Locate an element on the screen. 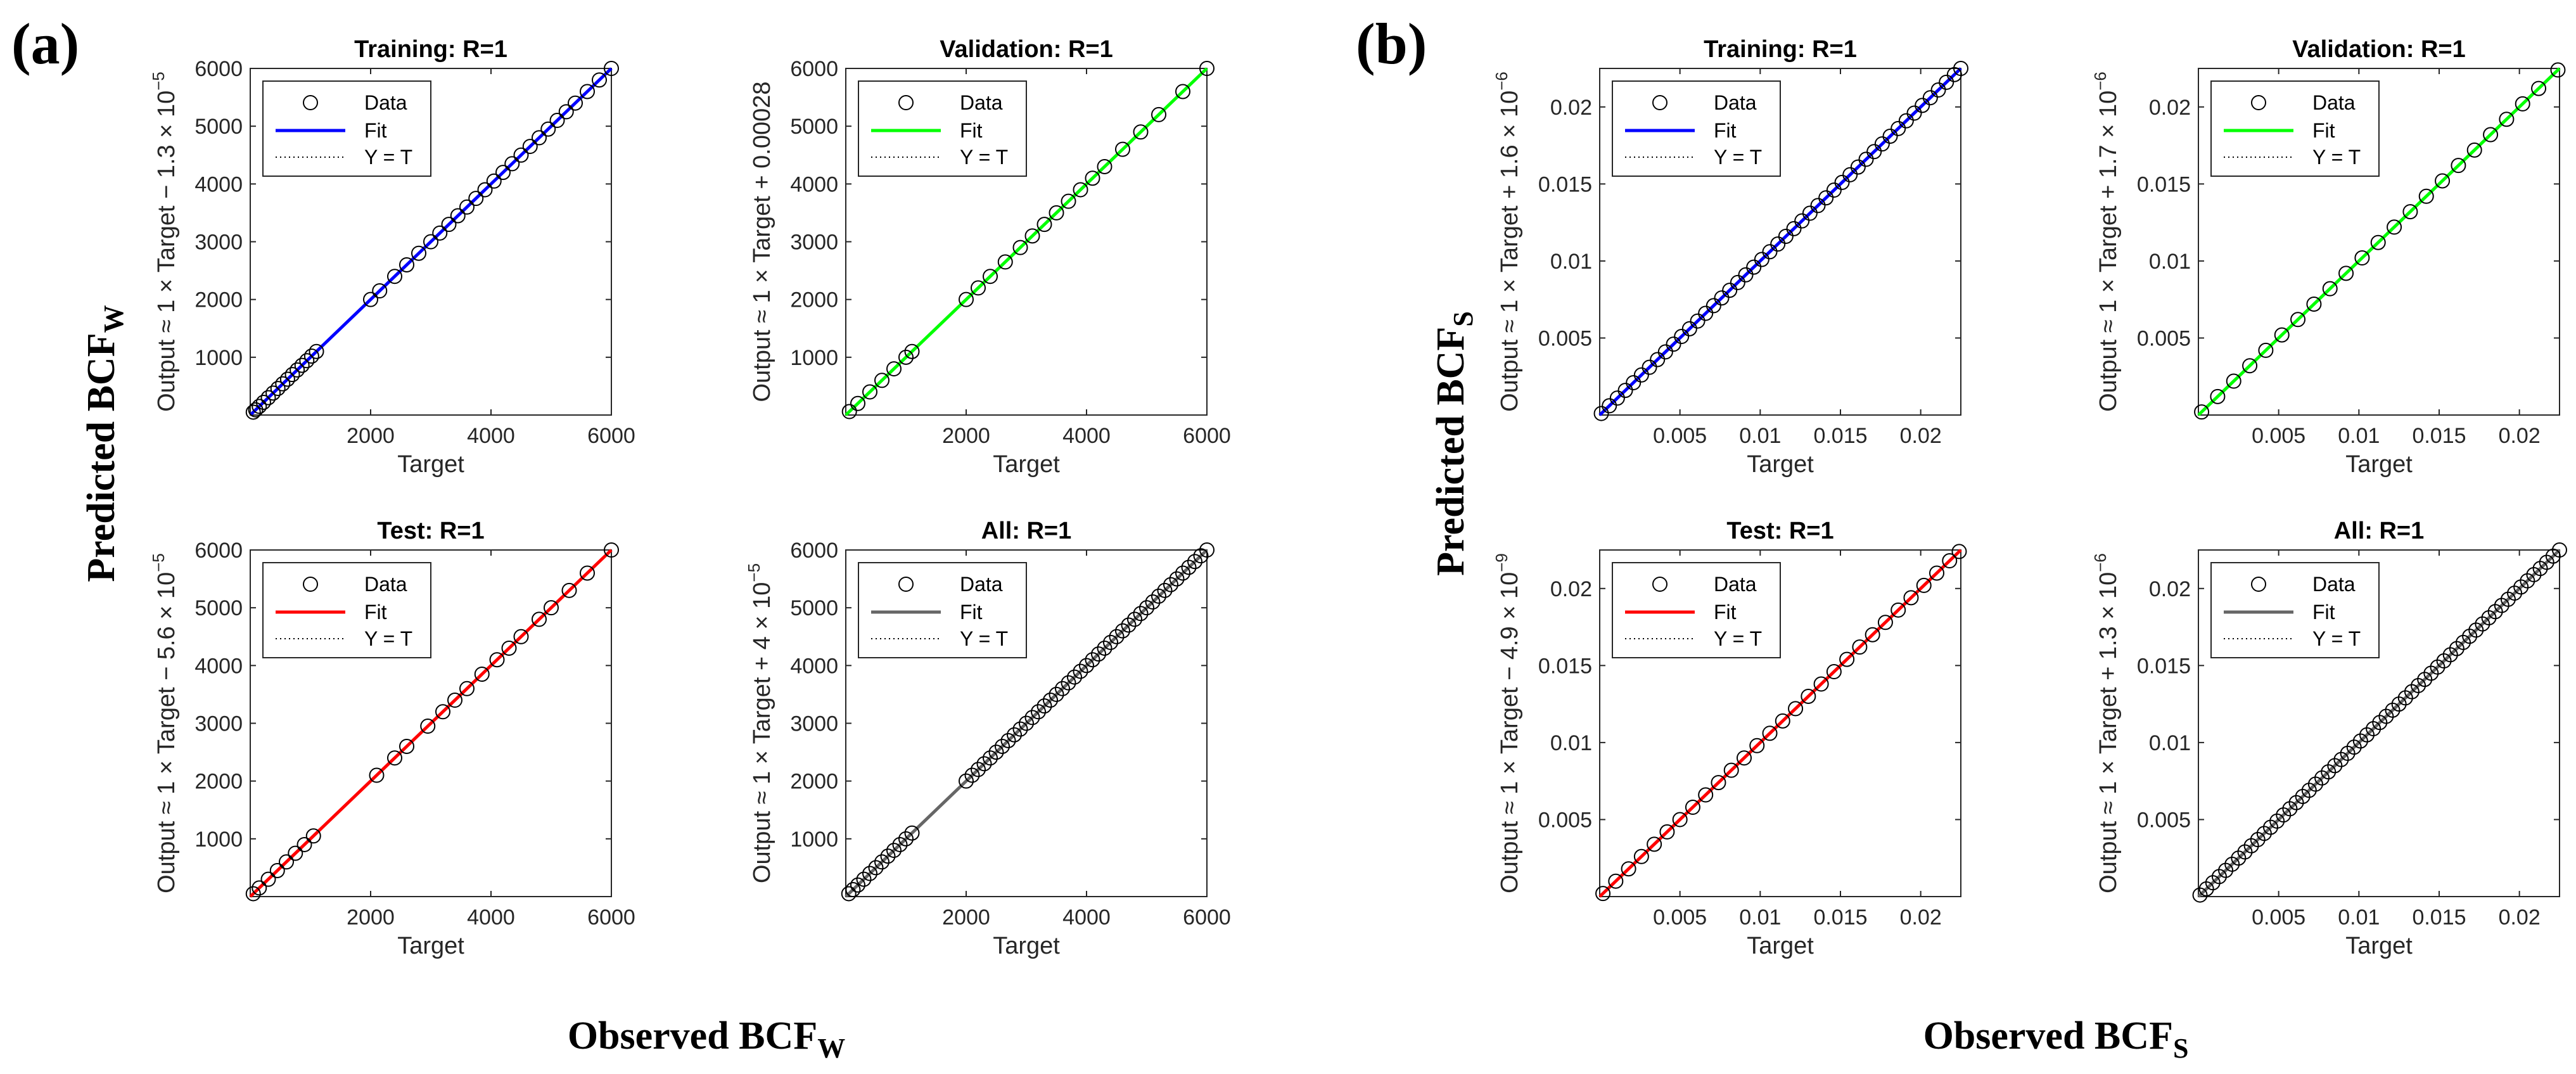  legend-label-fit: Fit is located at coordinates (375, 130).